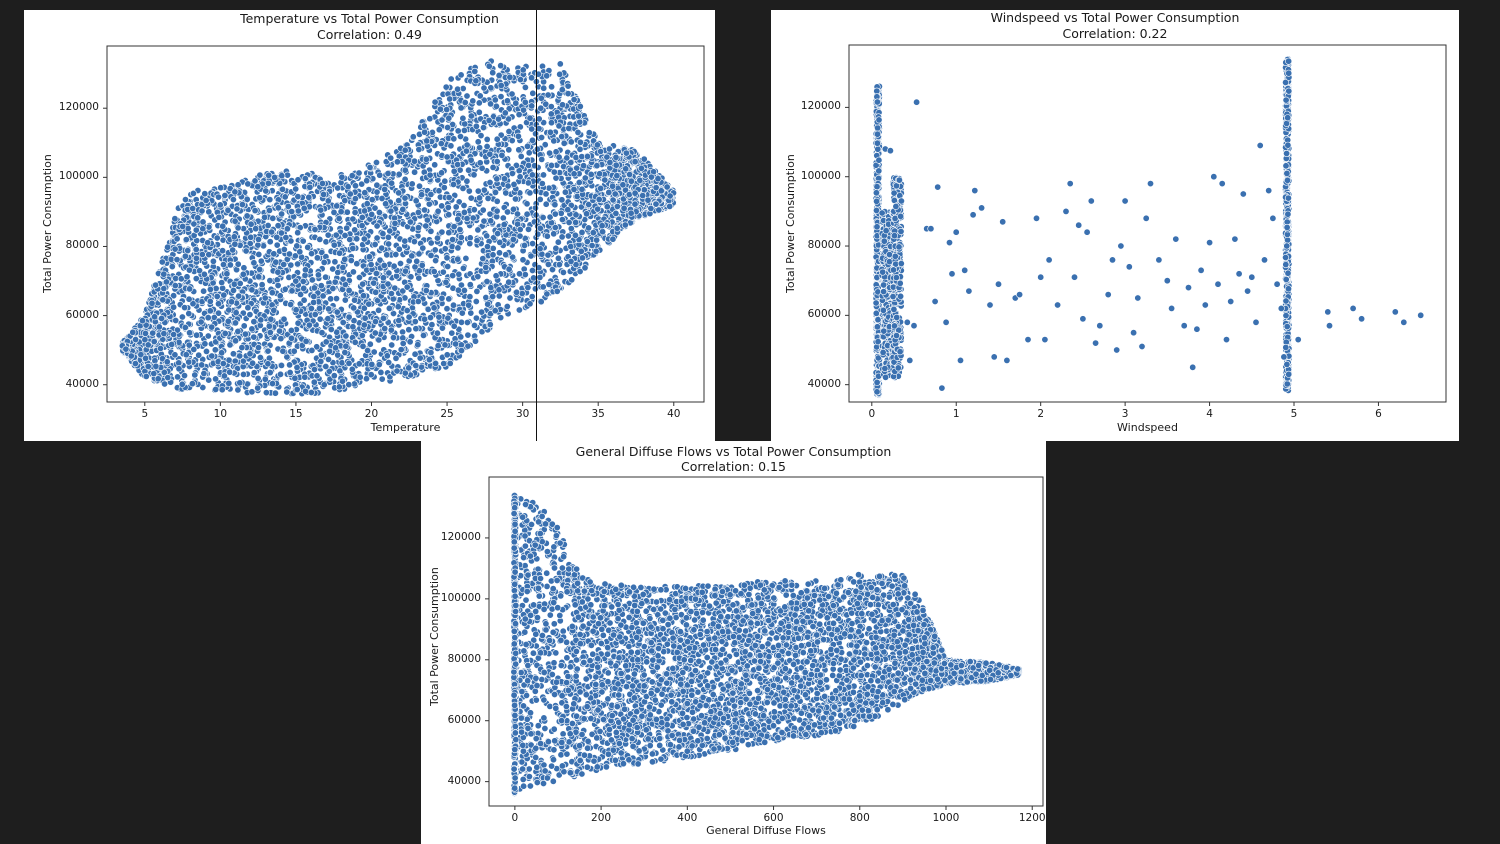 The width and height of the screenshot is (1500, 844). What do you see at coordinates (601, 818) in the screenshot?
I see `x-tick-label: 200` at bounding box center [601, 818].